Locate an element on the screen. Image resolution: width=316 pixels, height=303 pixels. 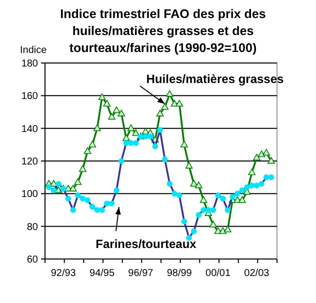
y-tick-label: 100 is located at coordinates (29, 194).